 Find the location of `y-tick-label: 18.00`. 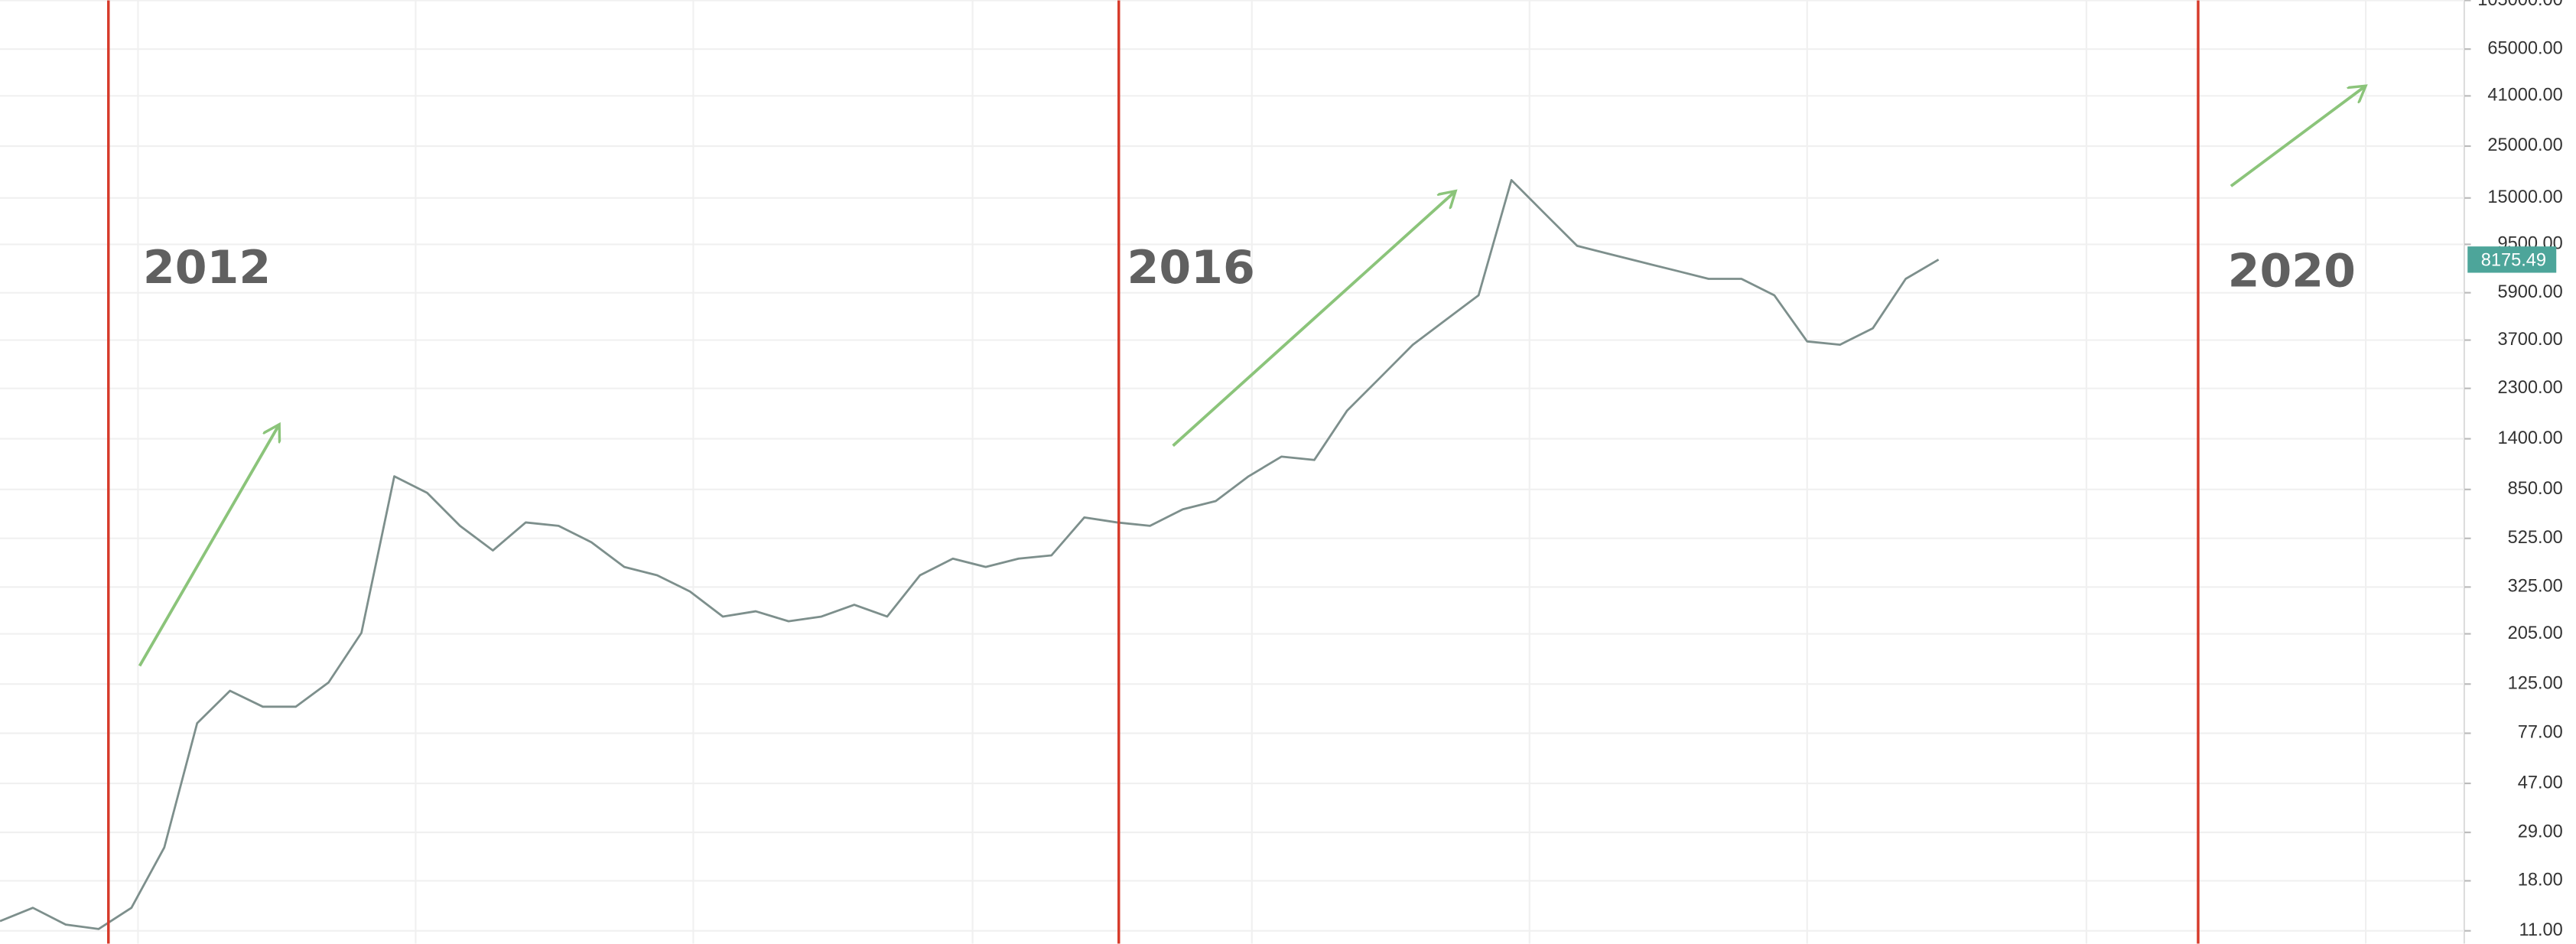

y-tick-label: 18.00 is located at coordinates (2540, 880).